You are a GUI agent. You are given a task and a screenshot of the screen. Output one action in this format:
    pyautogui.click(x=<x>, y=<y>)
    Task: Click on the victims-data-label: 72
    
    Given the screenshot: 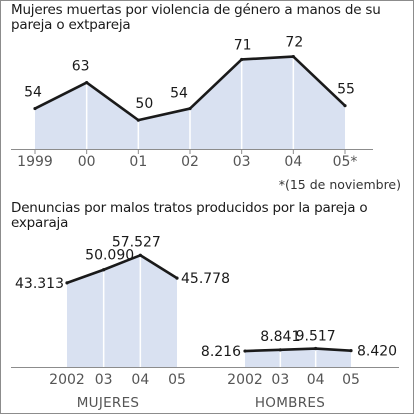 What is the action you would take?
    pyautogui.click(x=294, y=43)
    